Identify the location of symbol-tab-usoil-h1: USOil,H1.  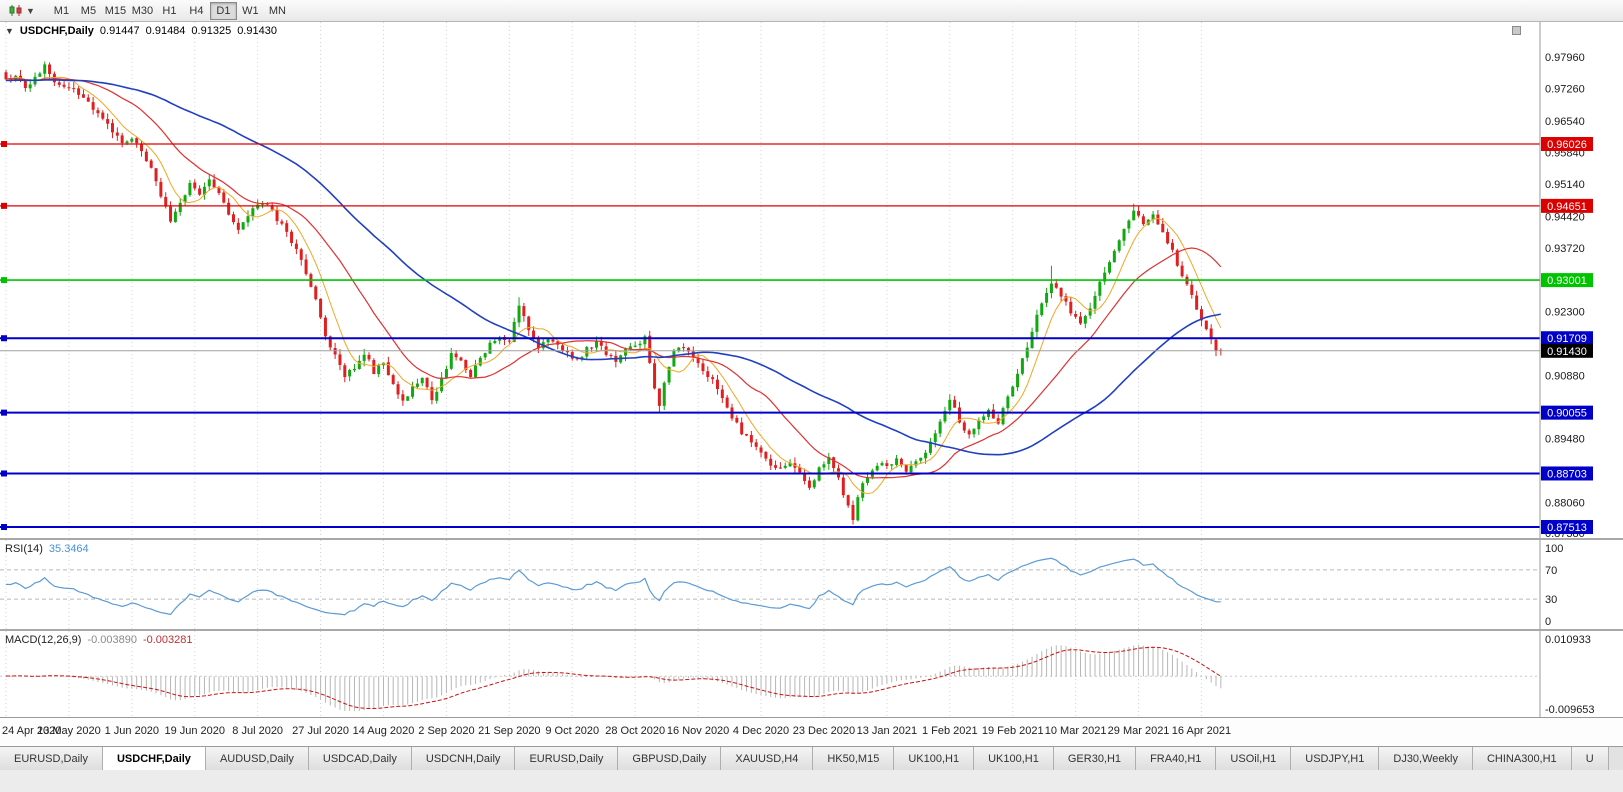
(1254, 758).